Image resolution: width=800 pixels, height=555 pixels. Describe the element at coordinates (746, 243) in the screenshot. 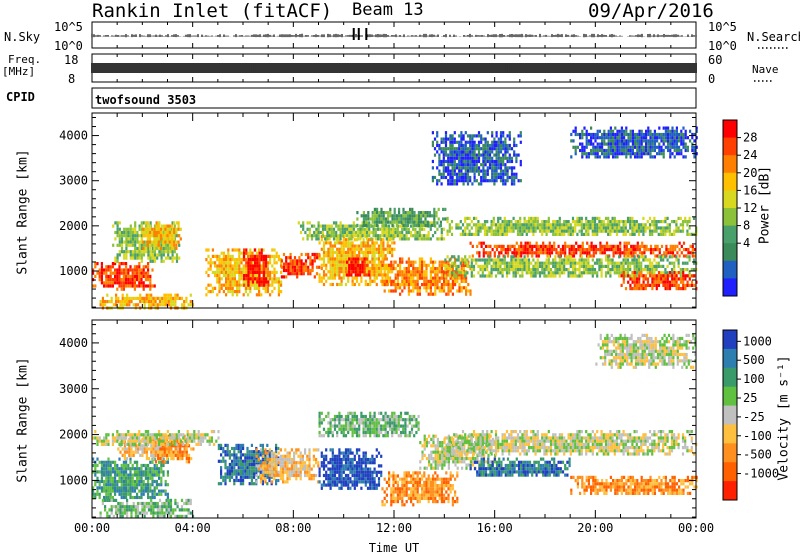

I see `colorbar-tick-label: 4` at that location.